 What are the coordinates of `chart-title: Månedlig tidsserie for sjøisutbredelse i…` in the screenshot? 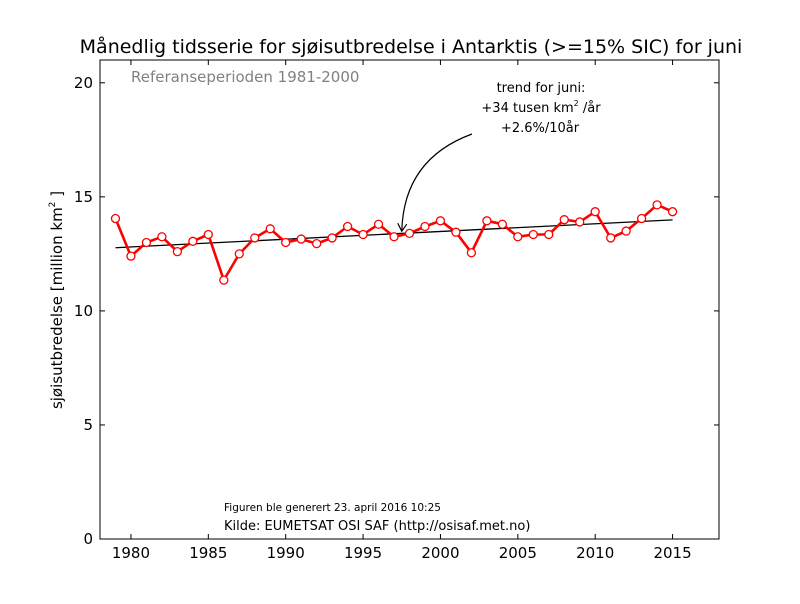 It's located at (411, 46).